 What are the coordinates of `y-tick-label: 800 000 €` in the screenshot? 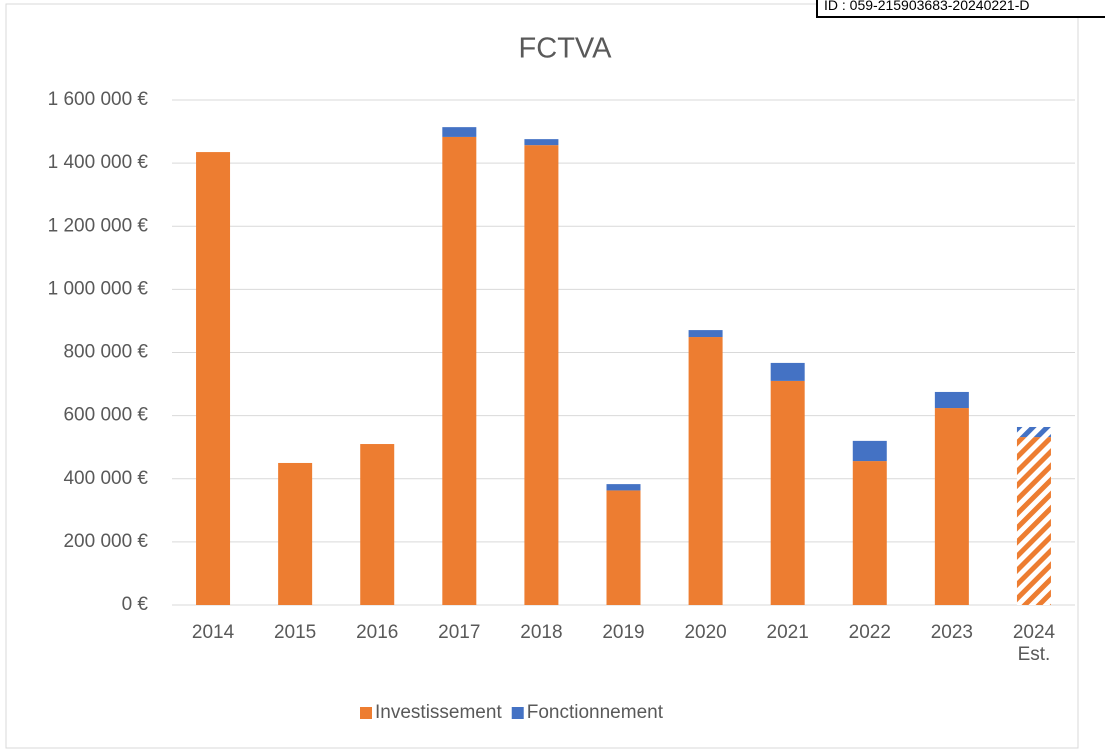 It's located at (105, 352).